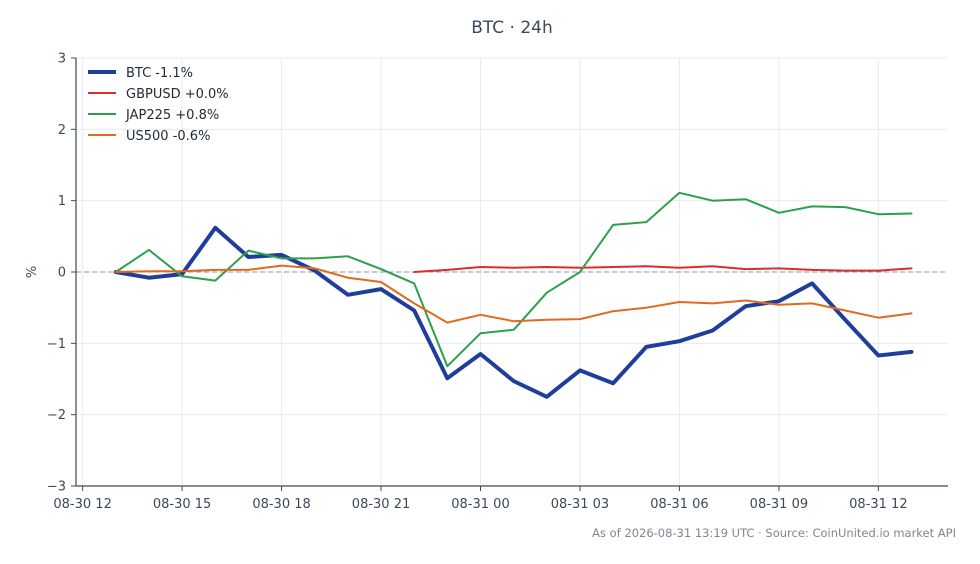 The image size is (980, 564). What do you see at coordinates (168, 136) in the screenshot?
I see `legend-label: US500 -0.6%` at bounding box center [168, 136].